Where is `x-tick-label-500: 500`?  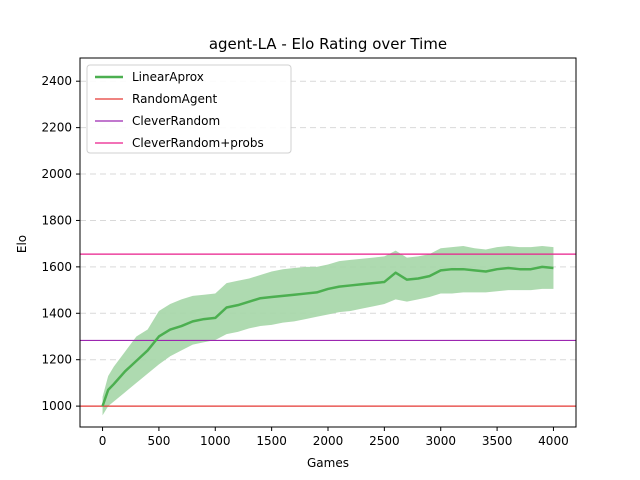
x-tick-label-500: 500 is located at coordinates (158, 441).